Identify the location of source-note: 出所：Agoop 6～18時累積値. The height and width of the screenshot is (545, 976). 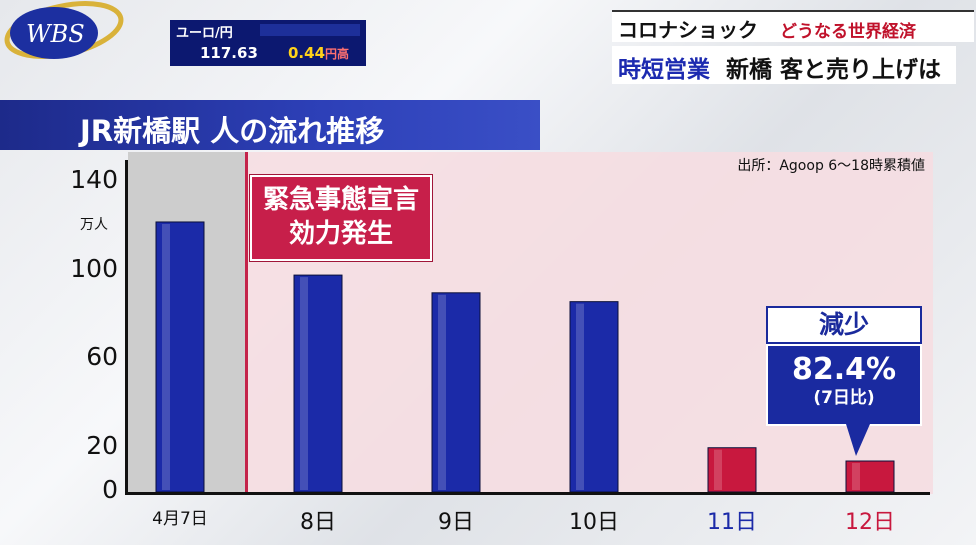
(831, 166).